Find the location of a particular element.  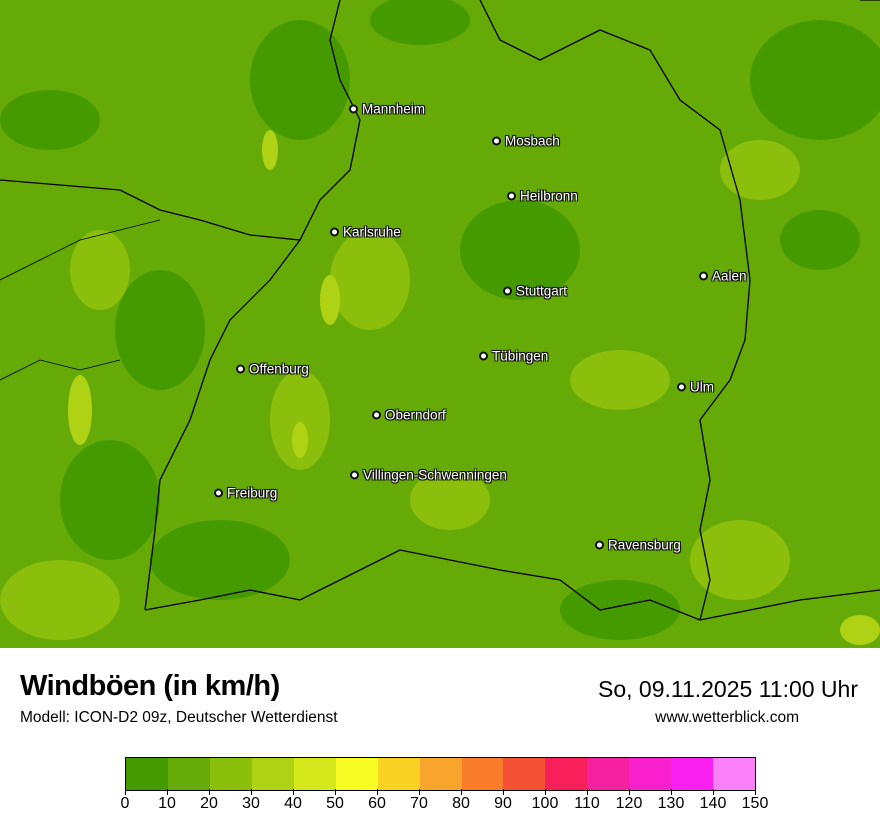

legend-tick-label: 80 is located at coordinates (461, 803).